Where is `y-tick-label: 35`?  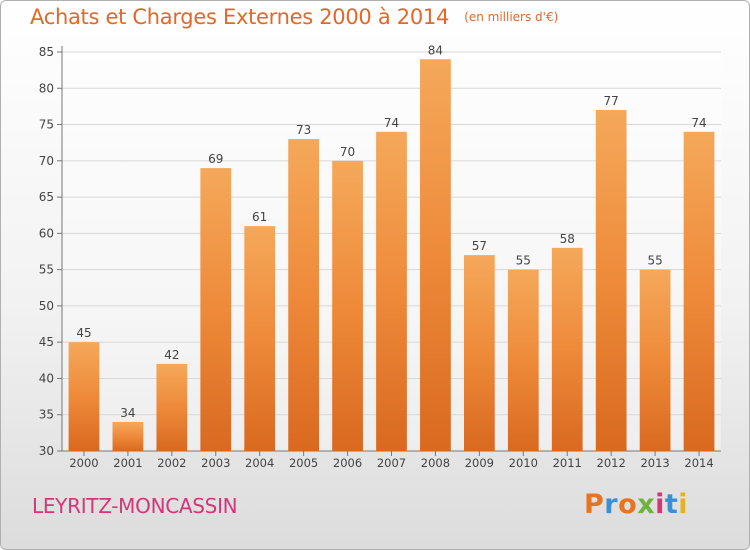 y-tick-label: 35 is located at coordinates (46, 415).